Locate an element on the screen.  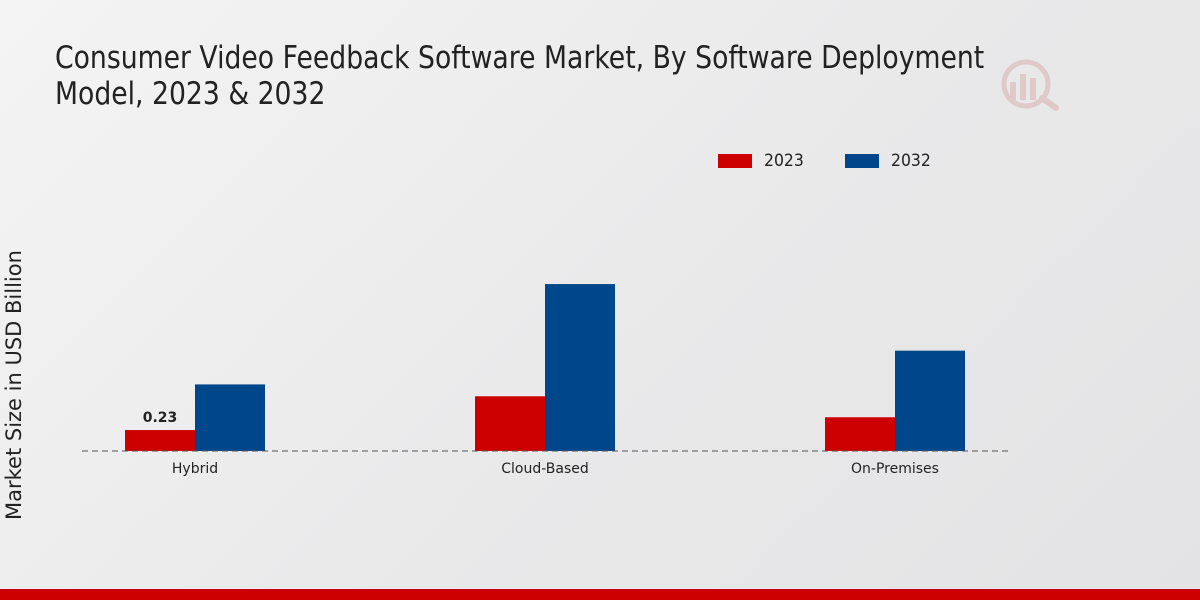
bar-on-premises-2032 is located at coordinates (930, 400).